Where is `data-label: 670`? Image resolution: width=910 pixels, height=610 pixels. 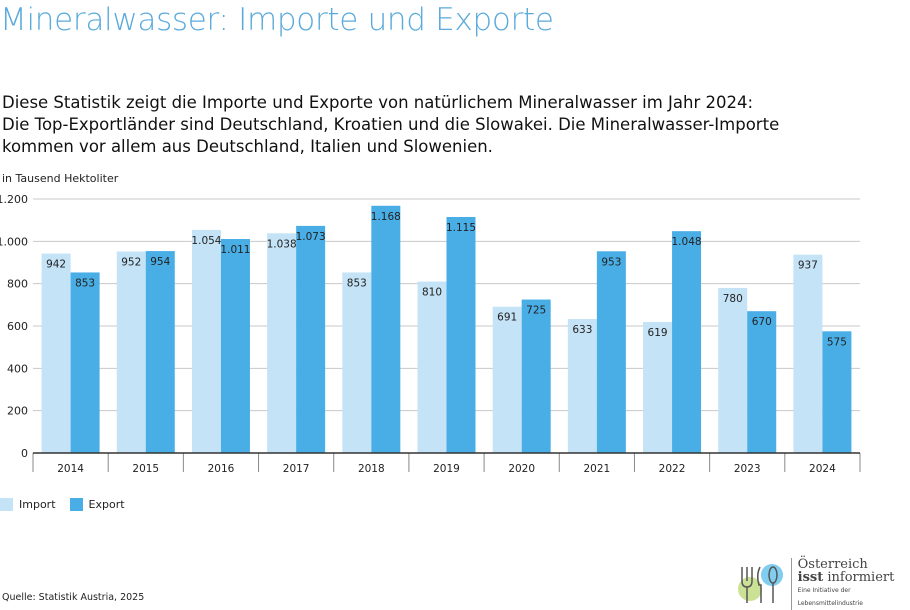 data-label: 670 is located at coordinates (762, 322).